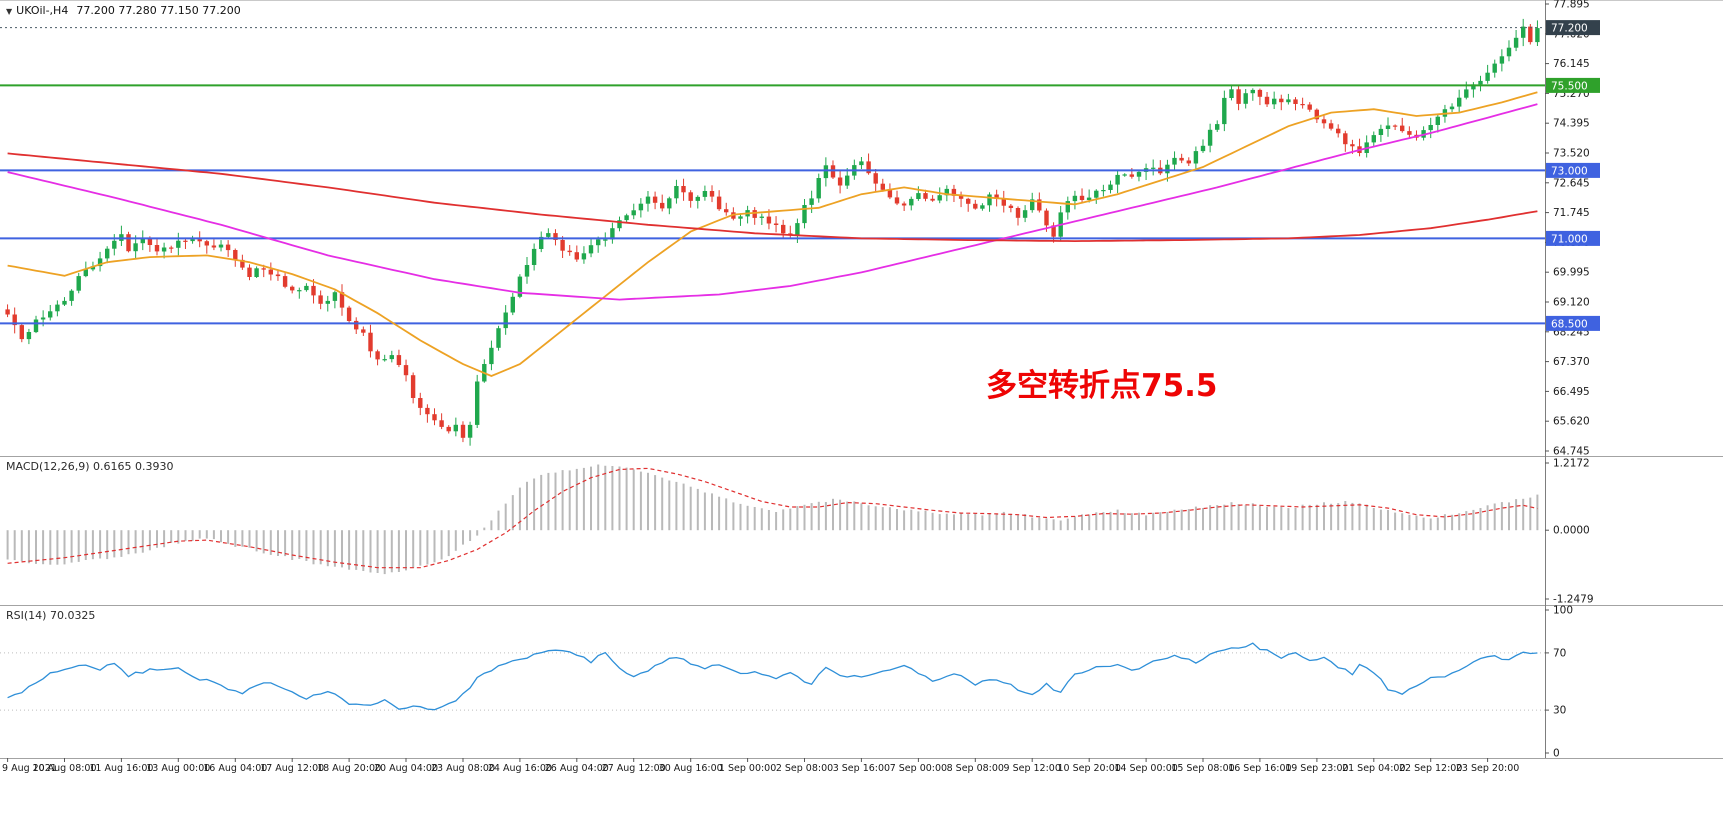  I want to click on symbol-dropdown-icon: ▼, so click(9, 11).